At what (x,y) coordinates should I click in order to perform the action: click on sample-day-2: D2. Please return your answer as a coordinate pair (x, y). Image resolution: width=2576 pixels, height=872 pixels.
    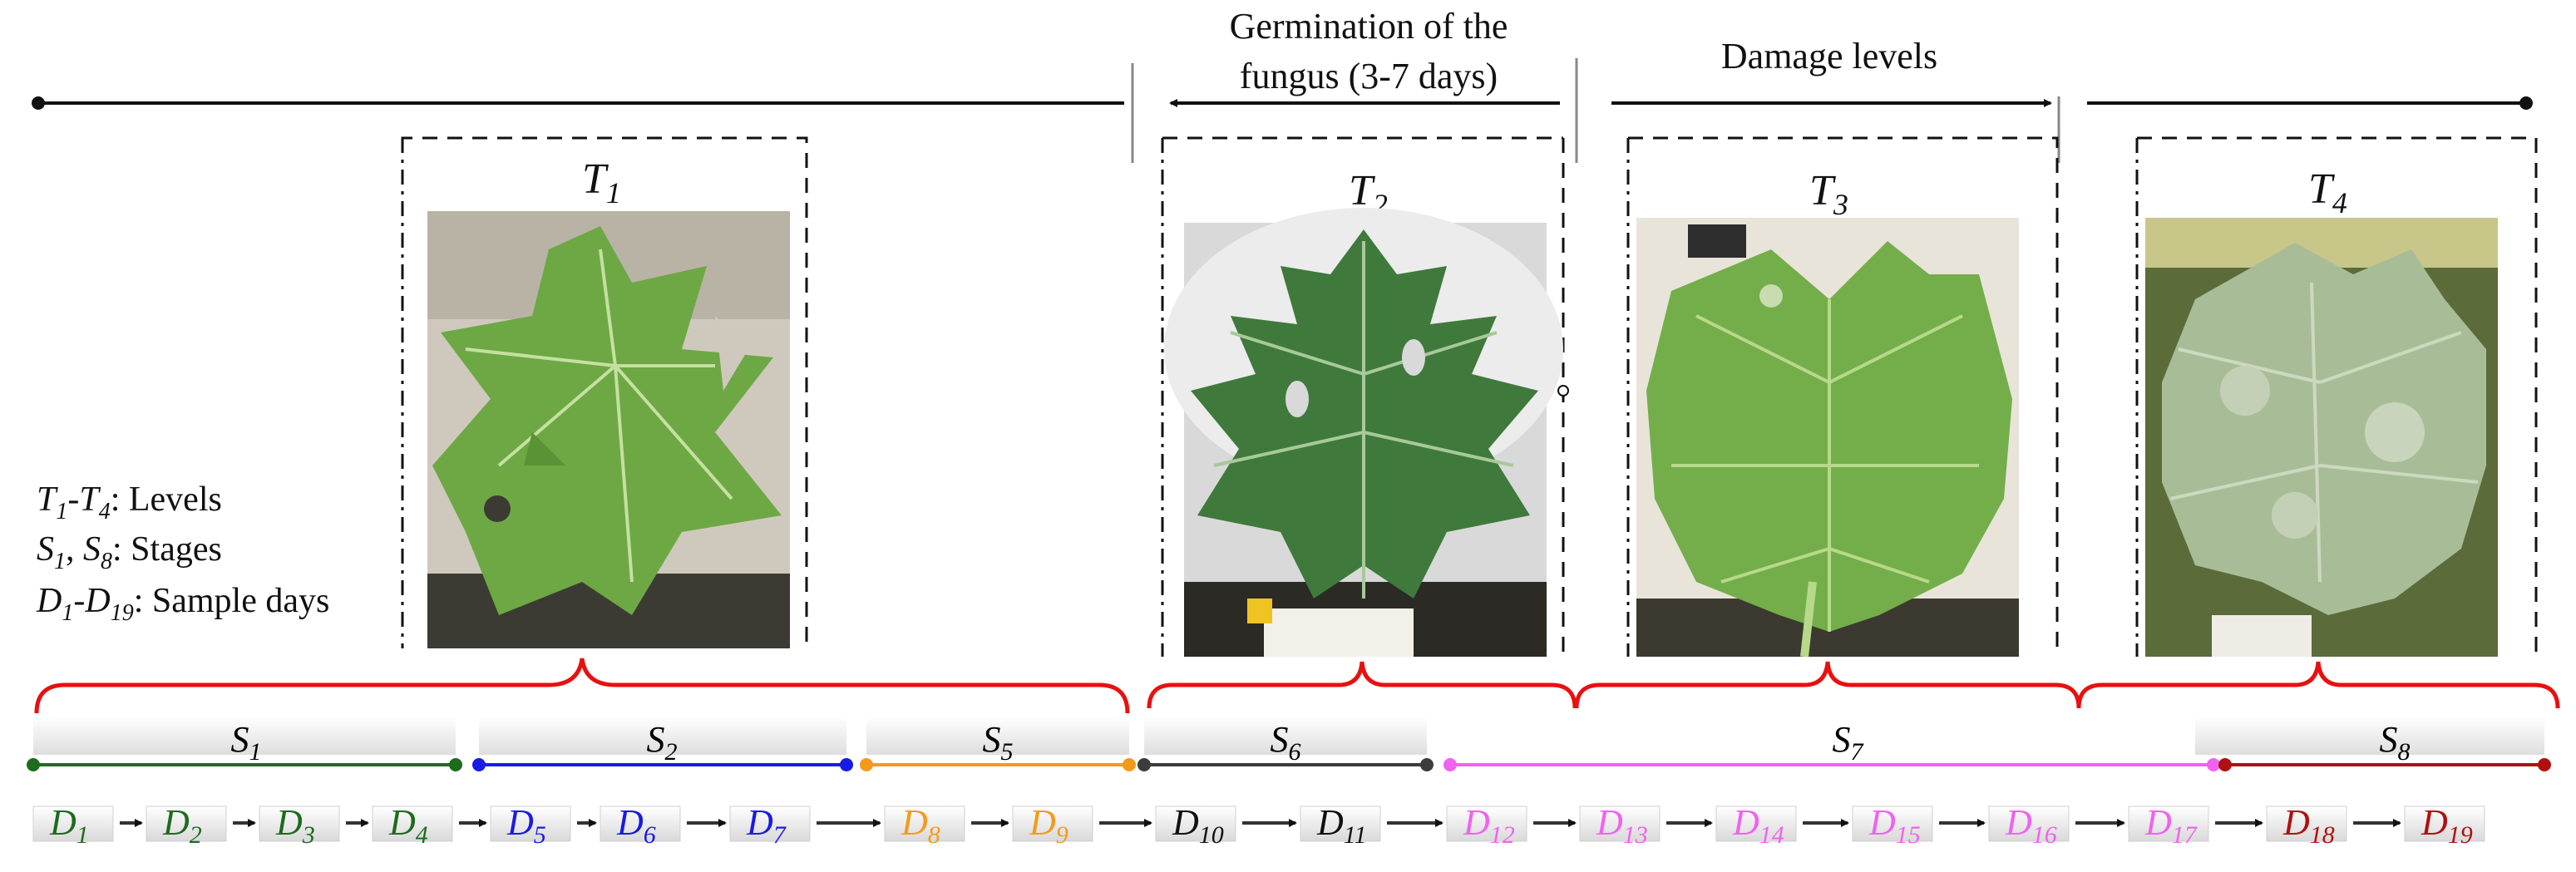
    Looking at the image, I should click on (186, 825).